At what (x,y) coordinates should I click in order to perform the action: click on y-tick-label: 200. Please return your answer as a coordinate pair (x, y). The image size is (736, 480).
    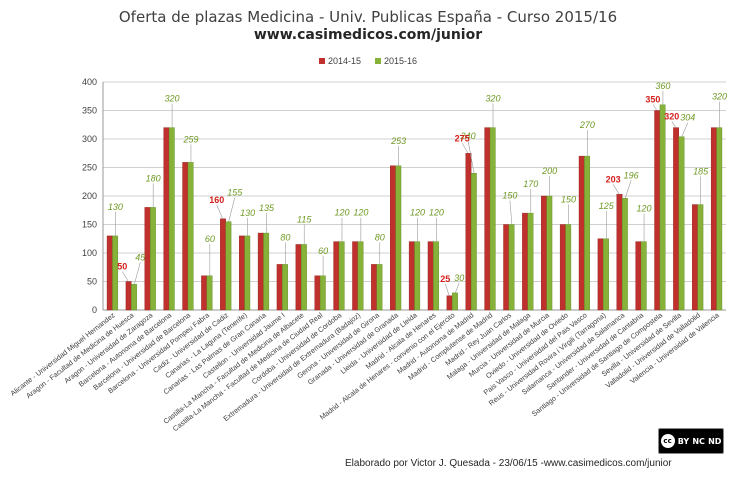
    Looking at the image, I should click on (89, 196).